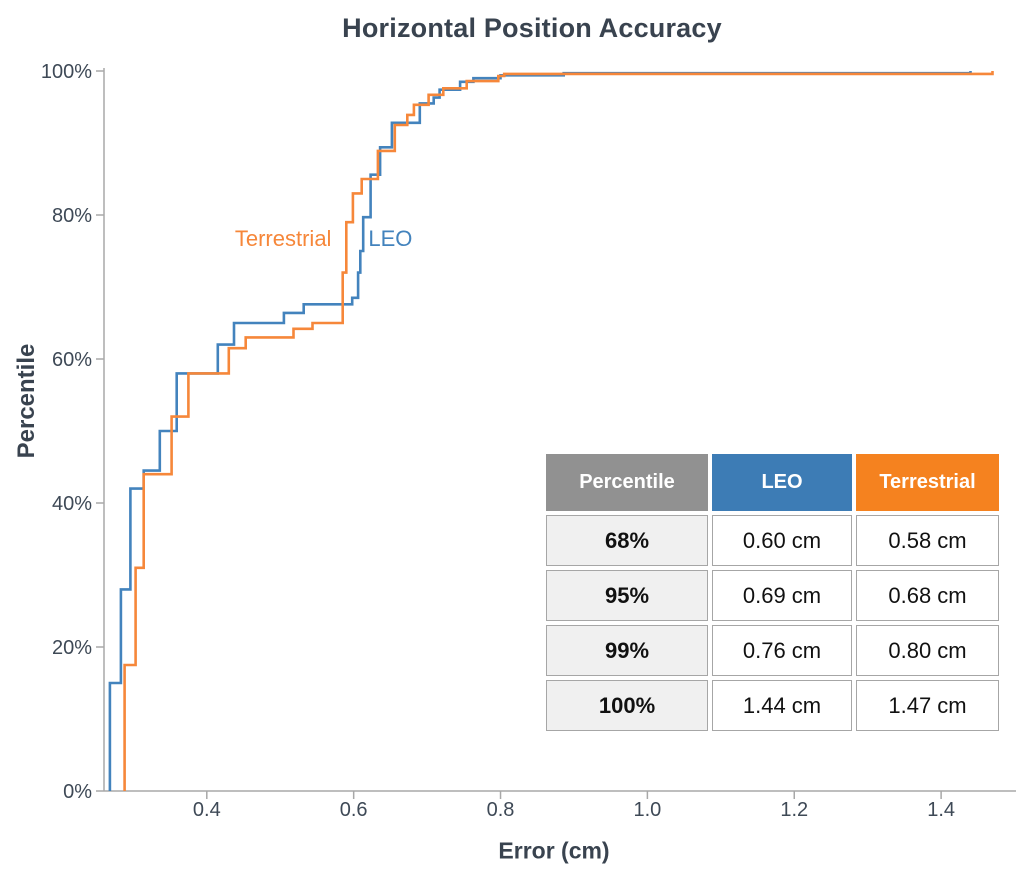 The image size is (1024, 874). What do you see at coordinates (927, 705) in the screenshot?
I see `terrestrial-value-cell: 1.47 cm` at bounding box center [927, 705].